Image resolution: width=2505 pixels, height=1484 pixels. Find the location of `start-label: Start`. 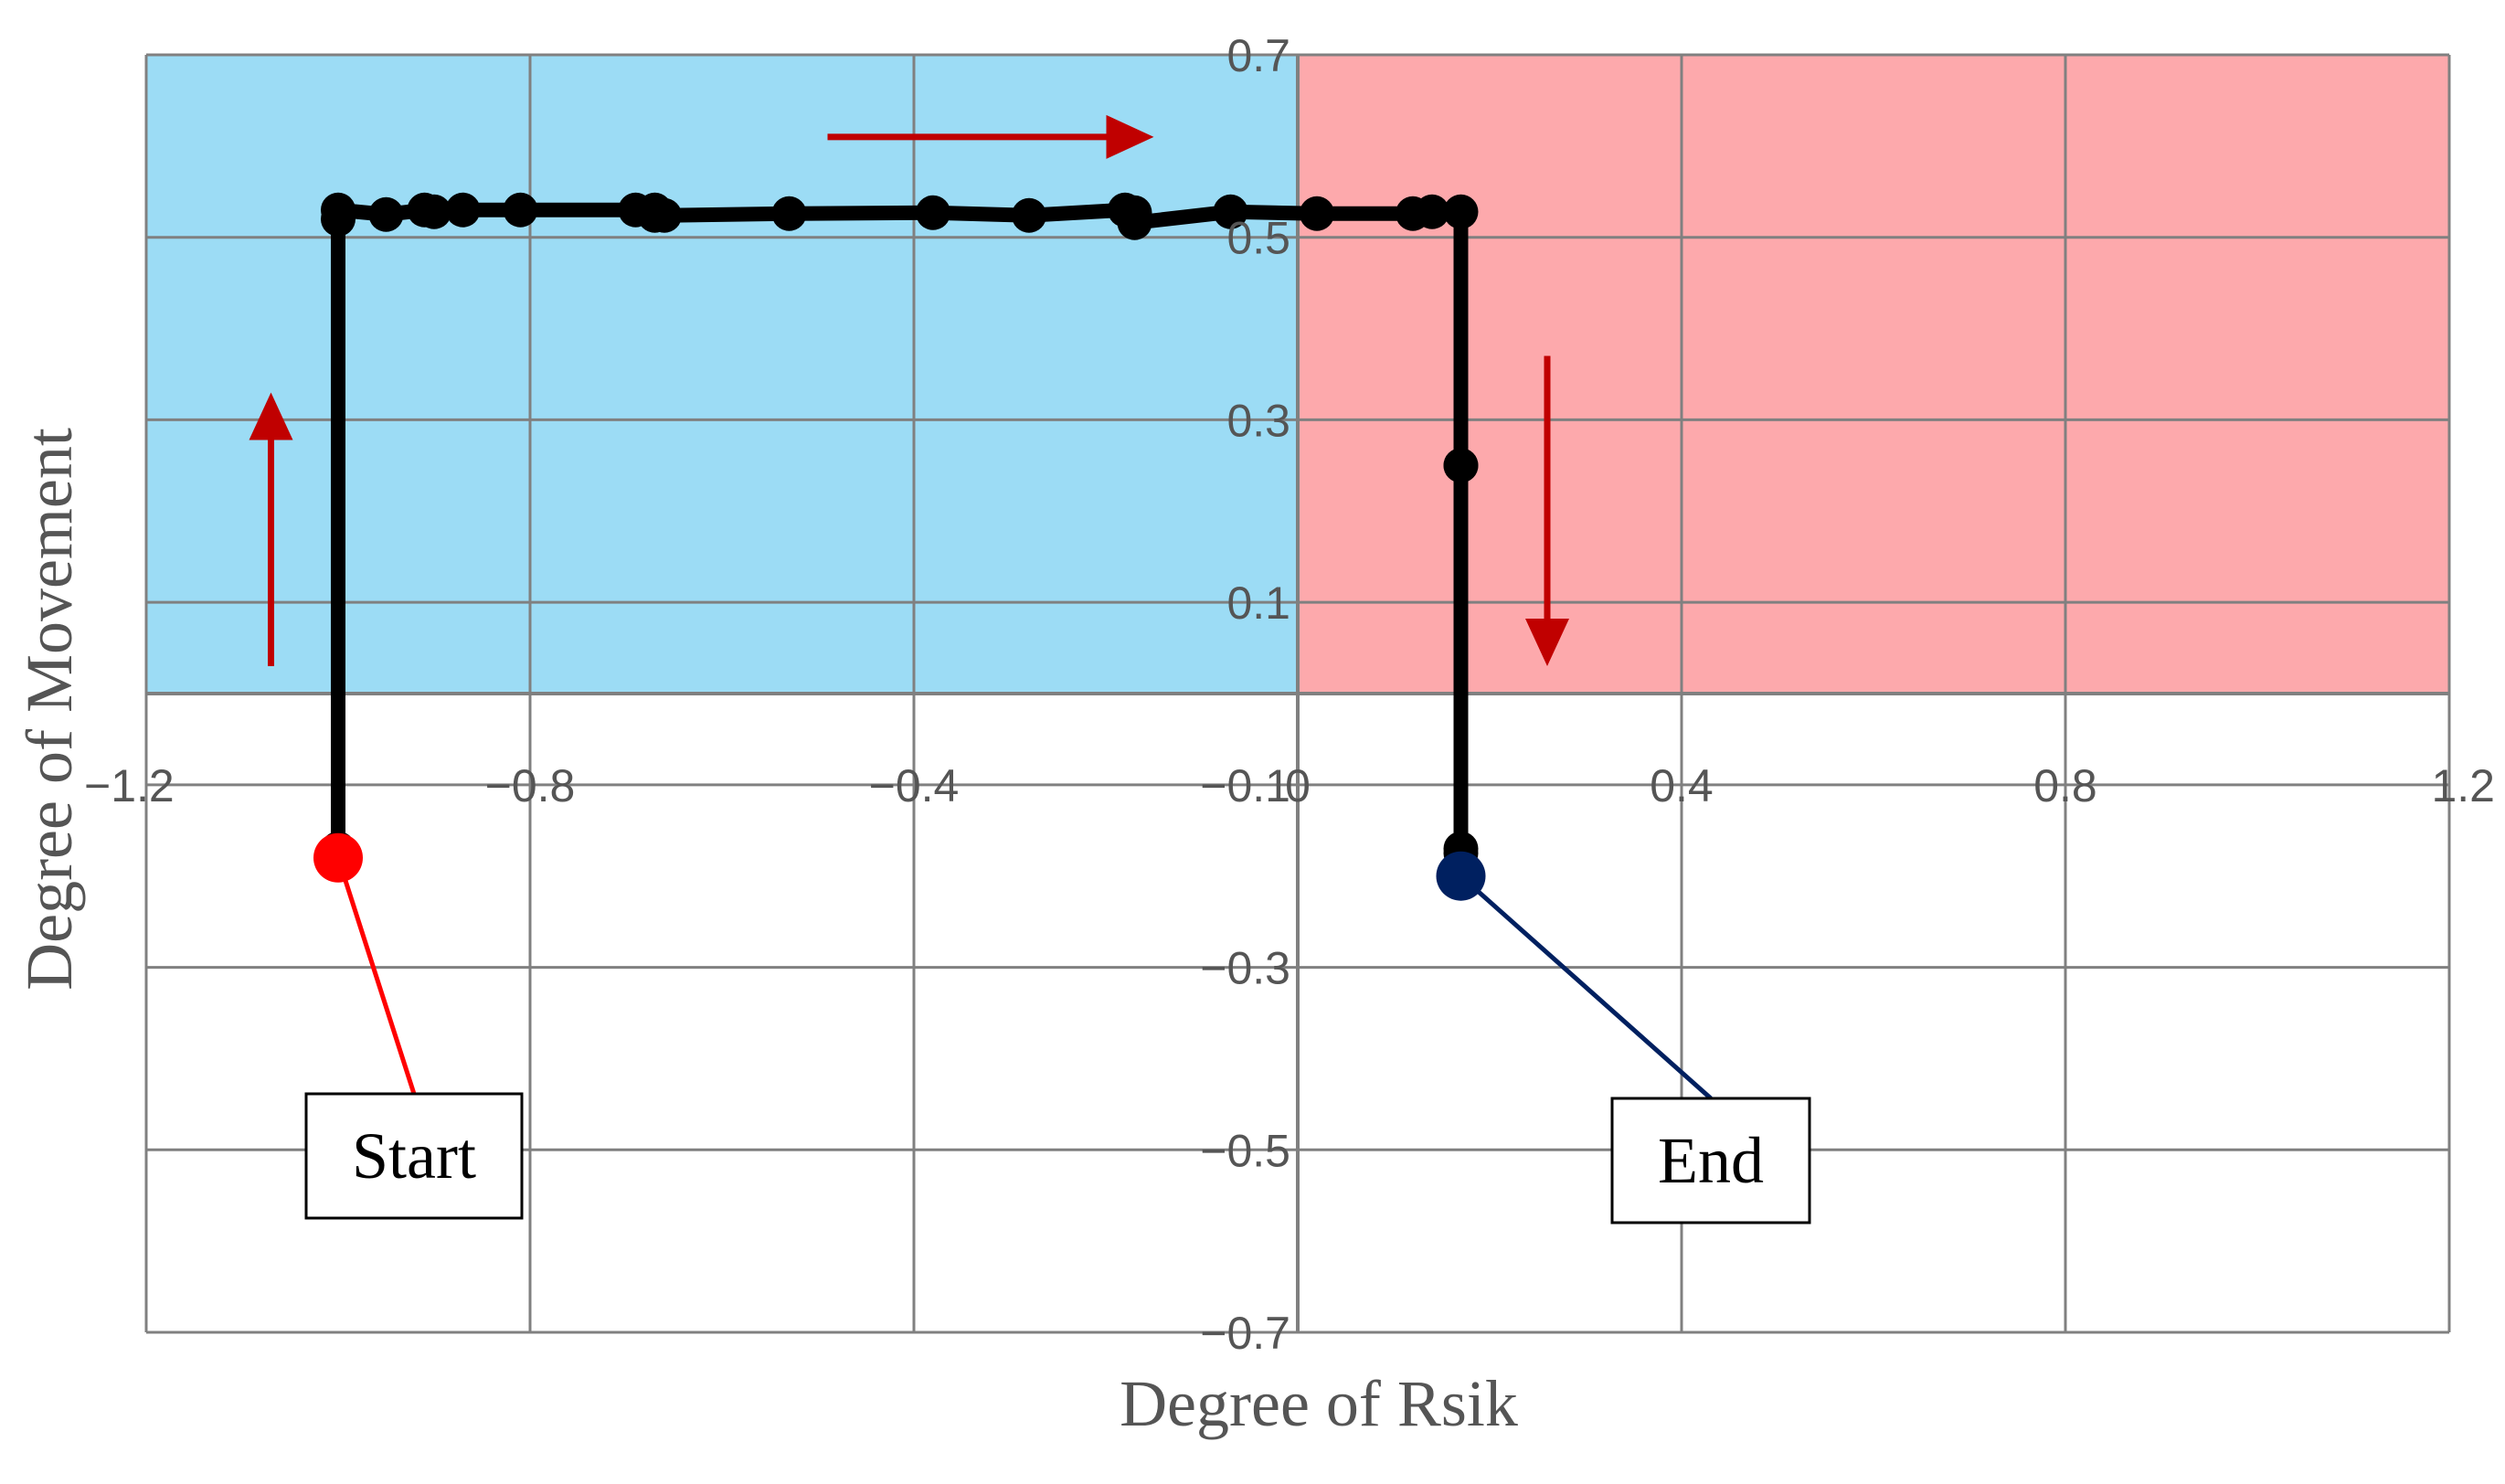

start-label: Start is located at coordinates (414, 1156).